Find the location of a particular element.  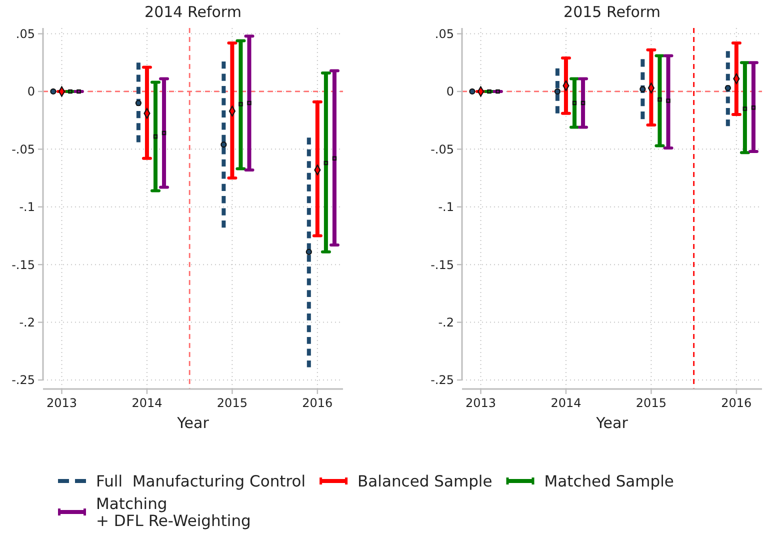

chart-title: 2015 Reform is located at coordinates (612, 12).